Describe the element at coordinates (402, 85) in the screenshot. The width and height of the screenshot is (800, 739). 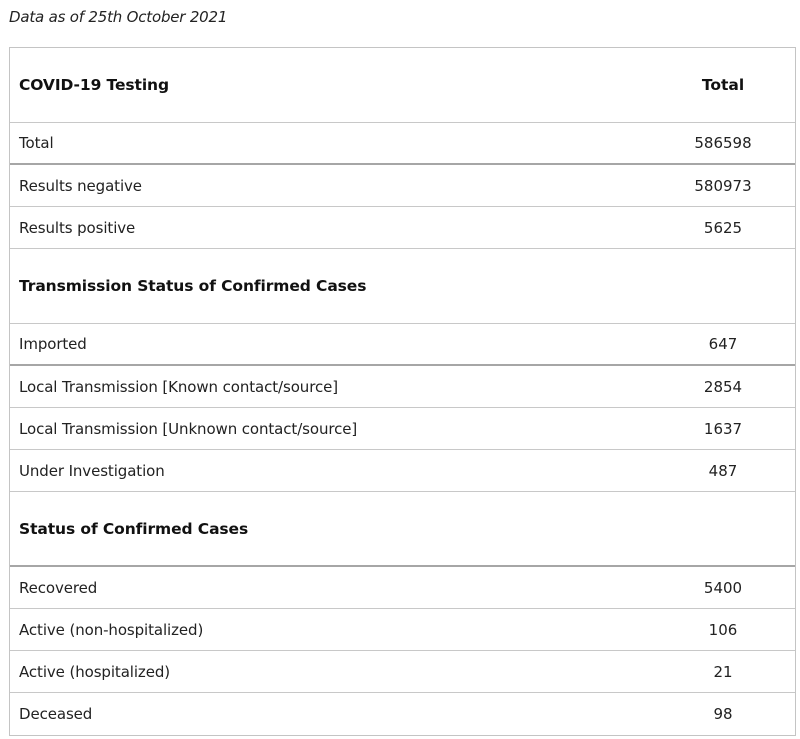
I see `table-header-row: COVID-19 Testing Total` at that location.